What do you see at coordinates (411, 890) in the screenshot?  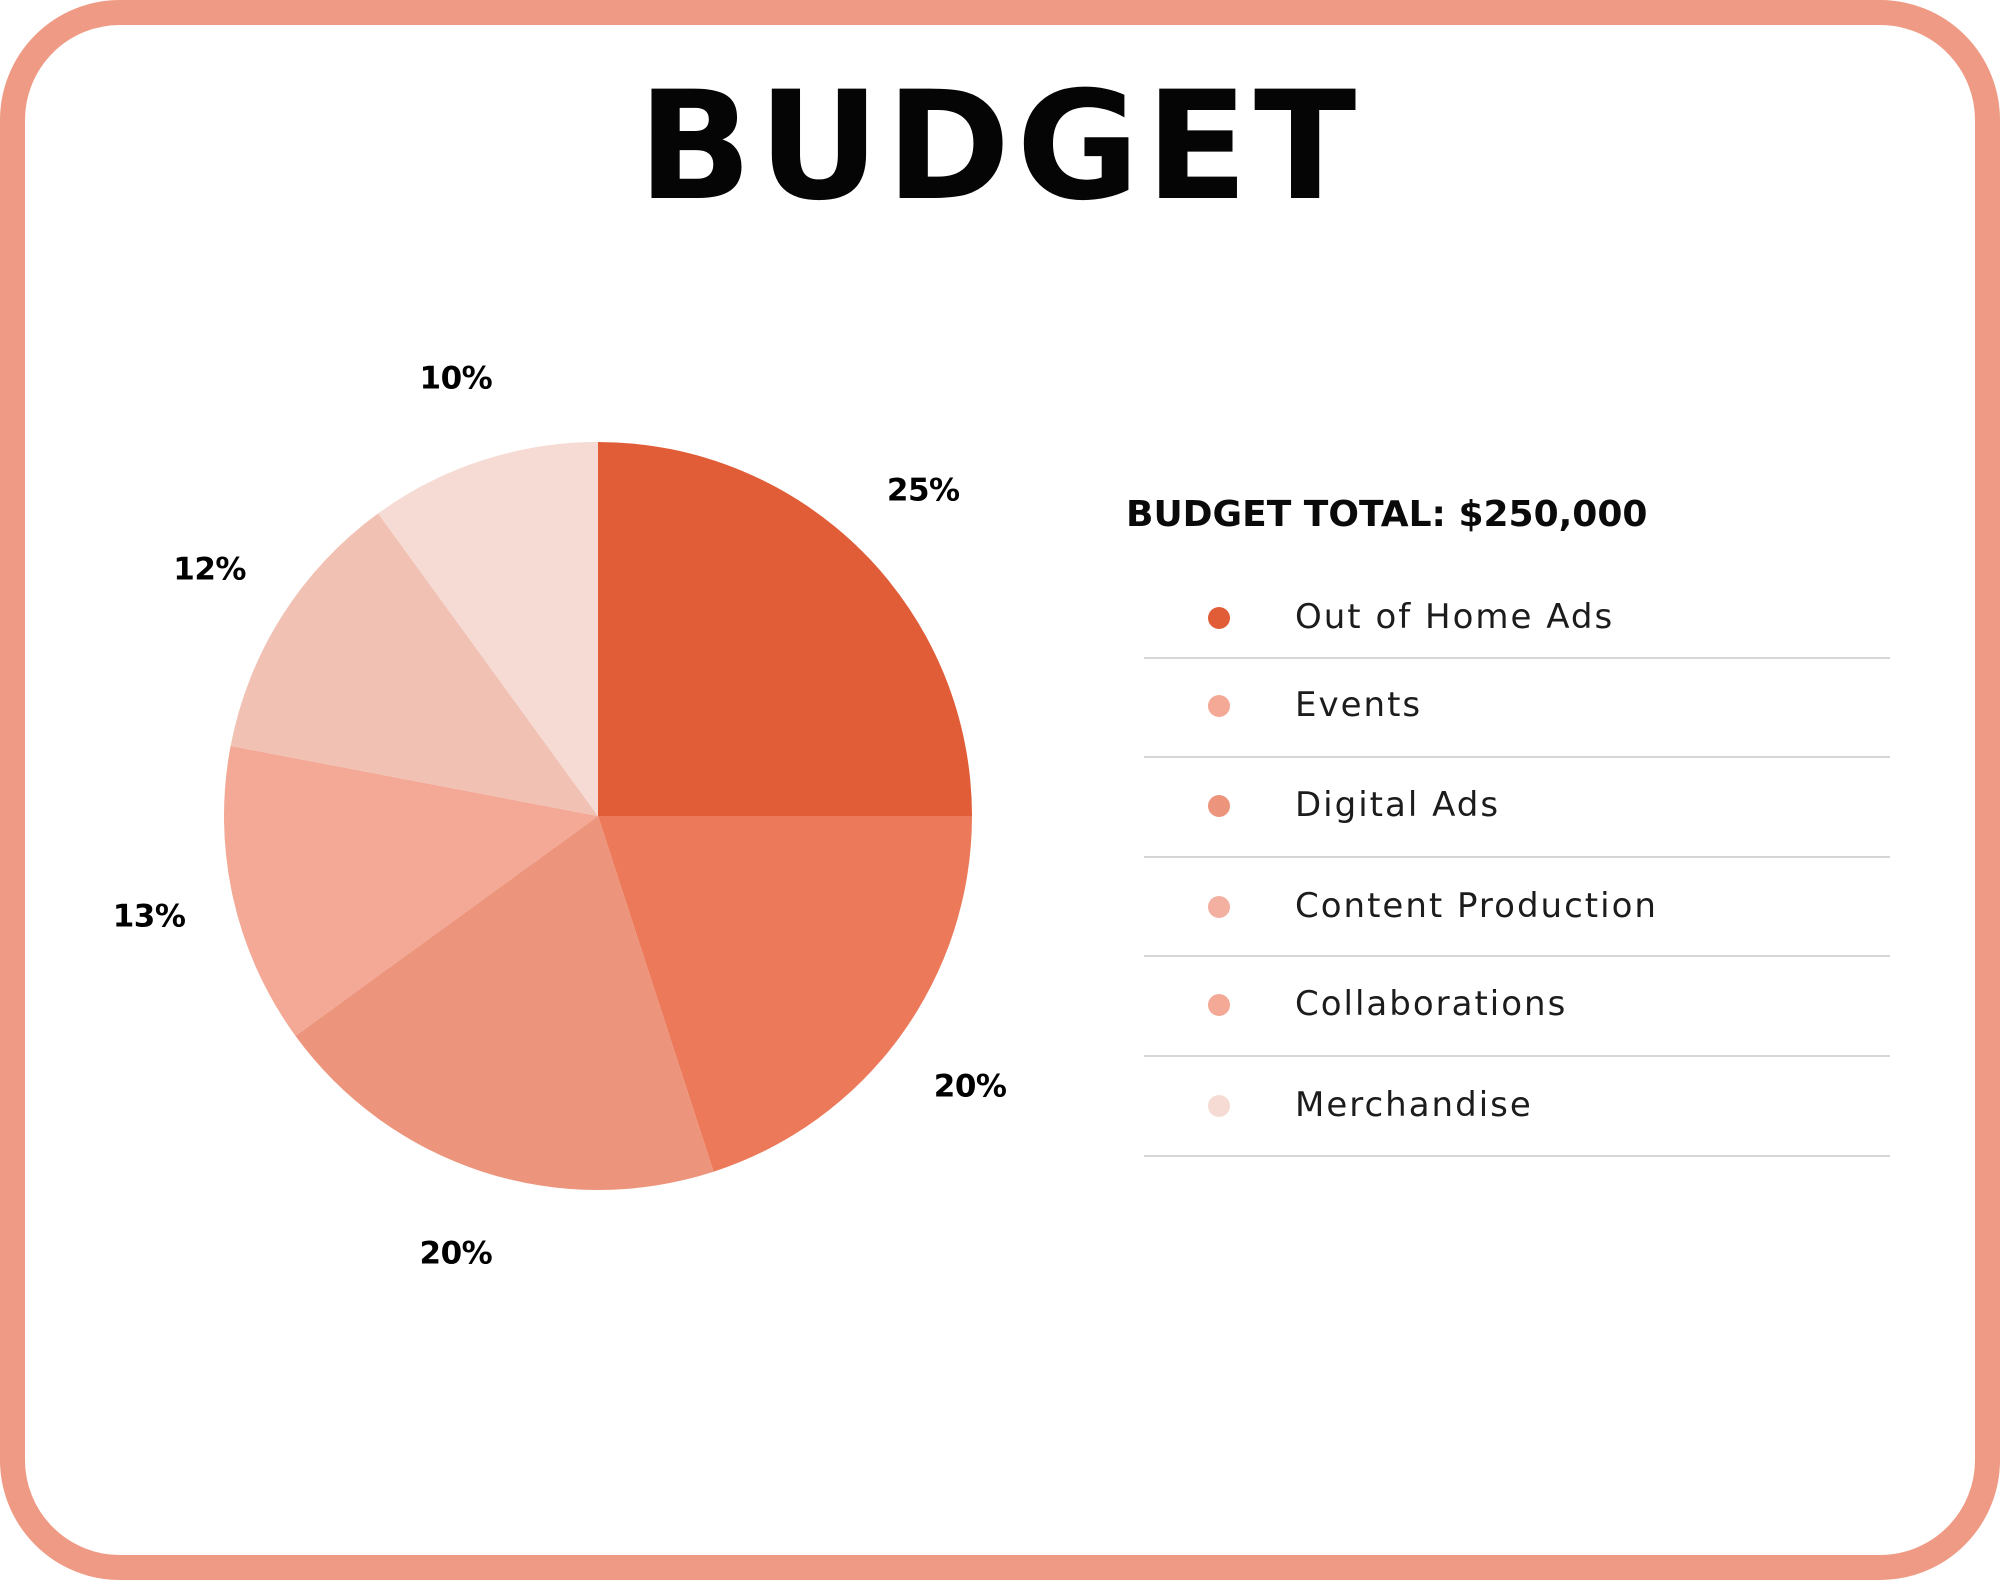 I see `pie-slice-content-production` at bounding box center [411, 890].